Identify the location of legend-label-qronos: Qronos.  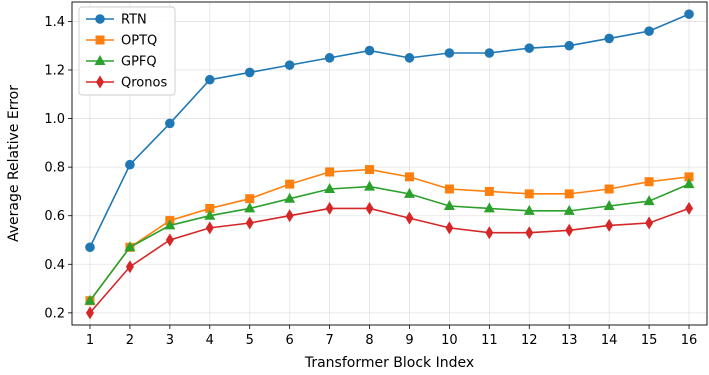
(144, 83).